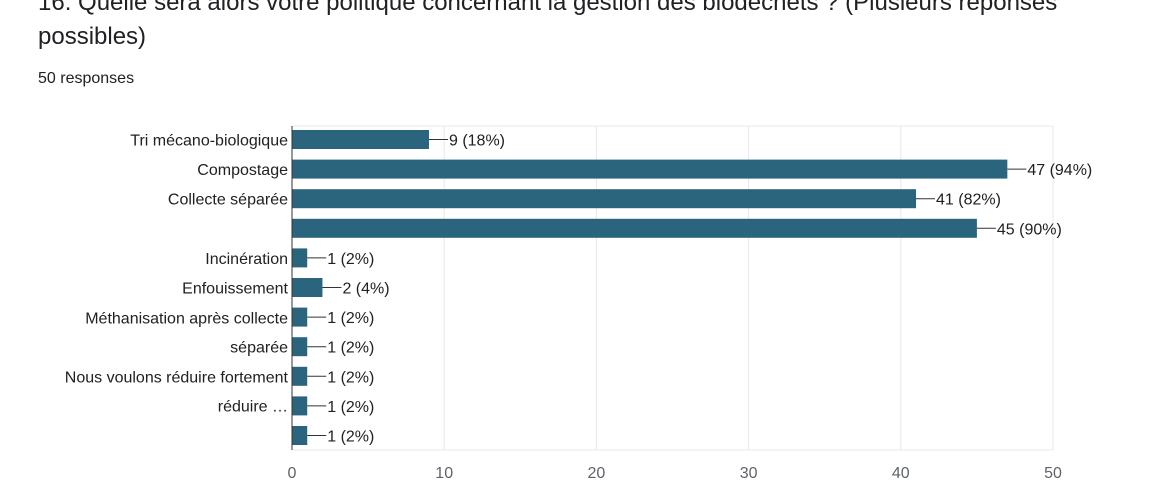 Image resolution: width=1170 pixels, height=500 pixels. I want to click on category-label: Méthanisation après collecte, so click(186, 318).